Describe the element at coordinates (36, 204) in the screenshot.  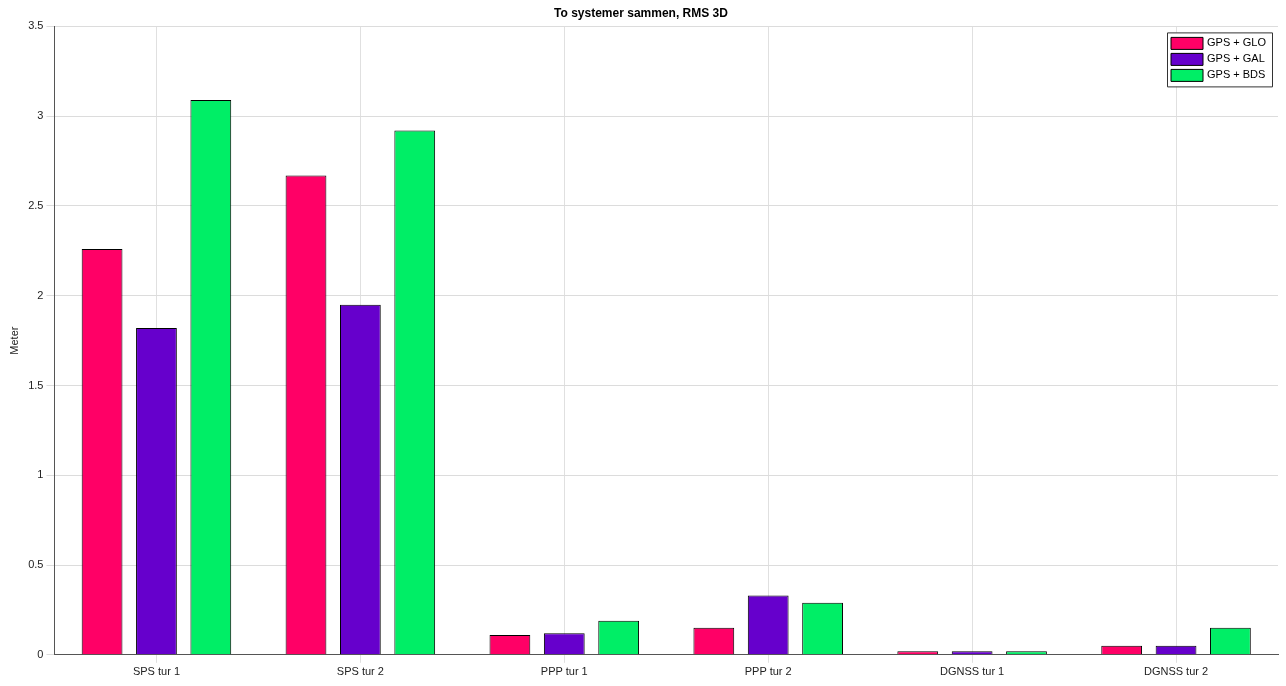
I see `y-tick-label: 2.5` at that location.